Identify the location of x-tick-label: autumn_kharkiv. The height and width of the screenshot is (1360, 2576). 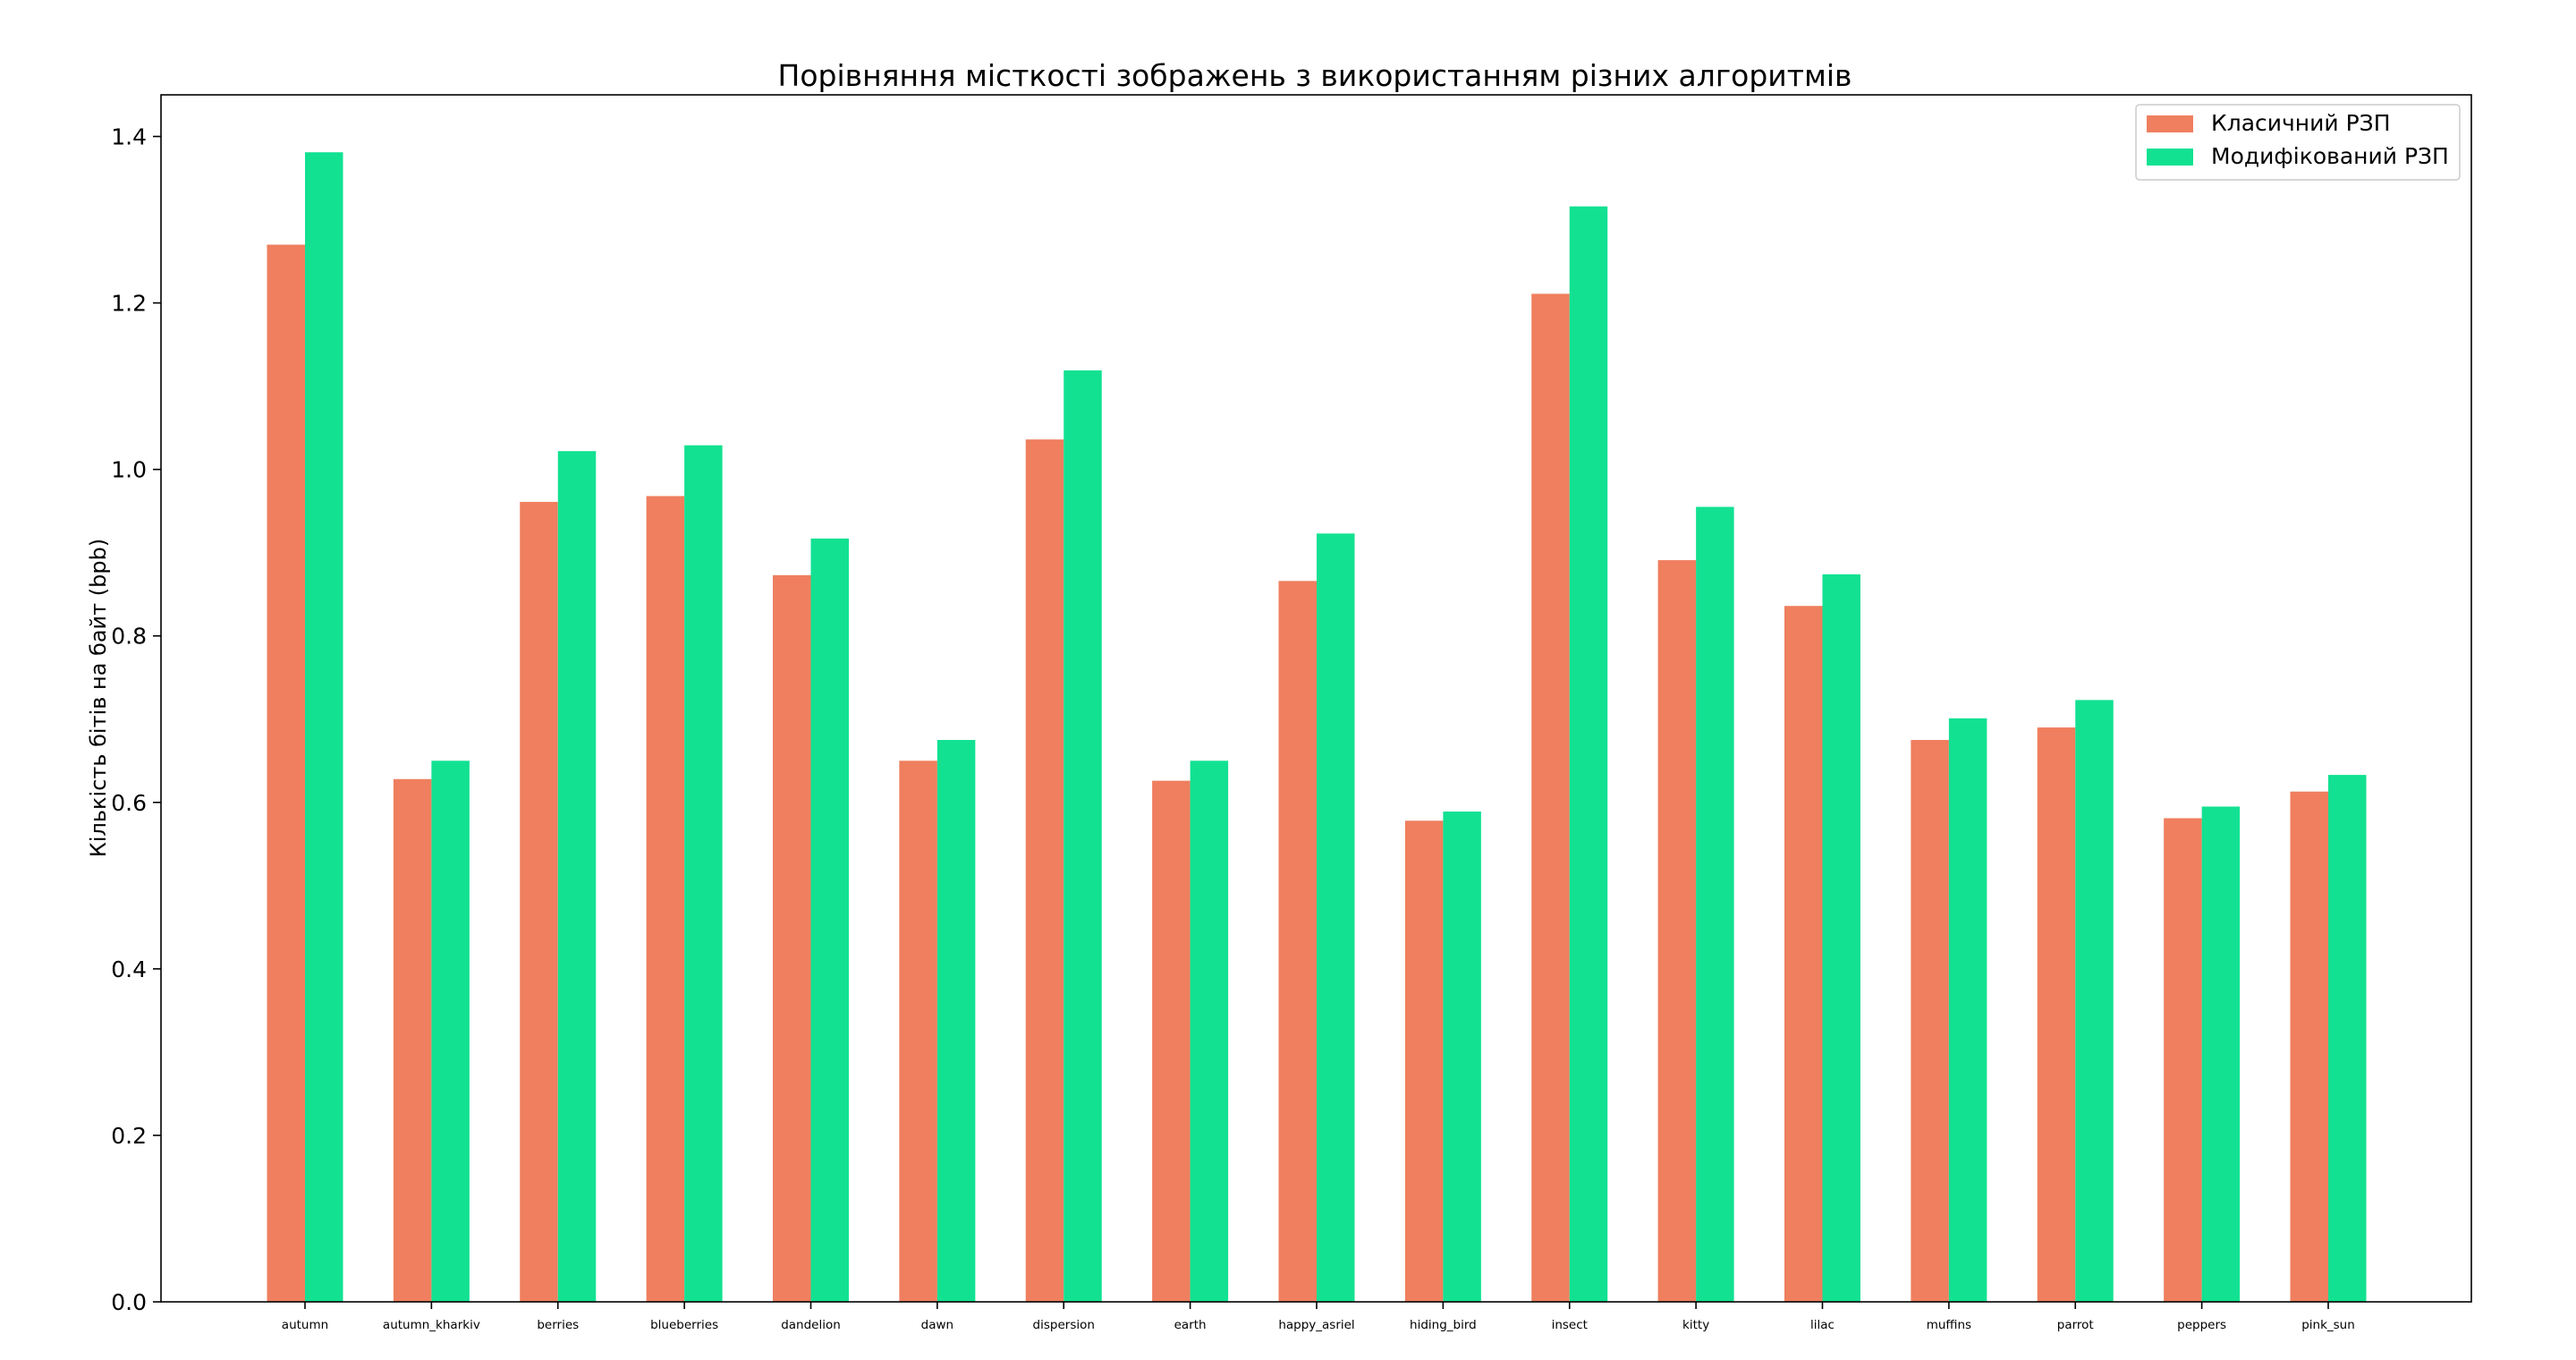
(431, 1325).